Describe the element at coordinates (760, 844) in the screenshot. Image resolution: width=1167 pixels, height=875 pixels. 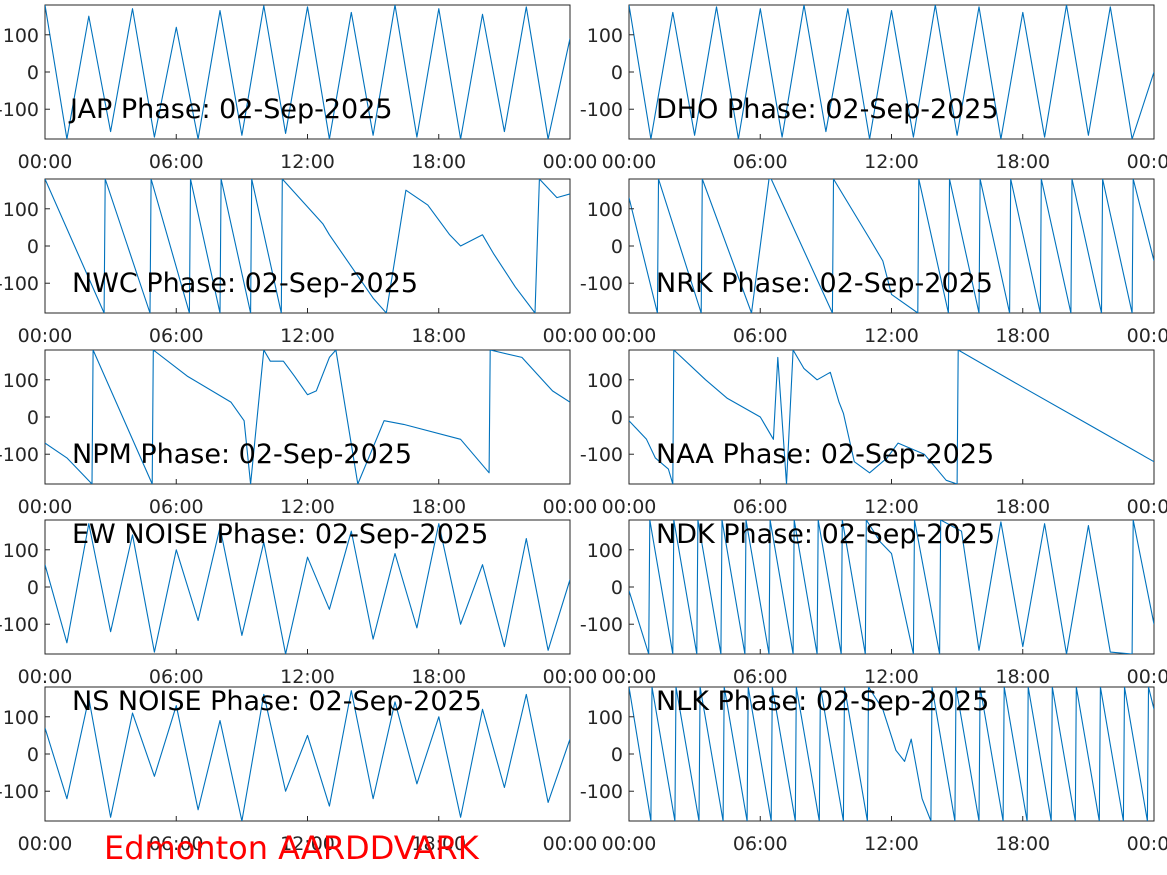
I see `panel-10-x-tick-label: 06:00` at that location.